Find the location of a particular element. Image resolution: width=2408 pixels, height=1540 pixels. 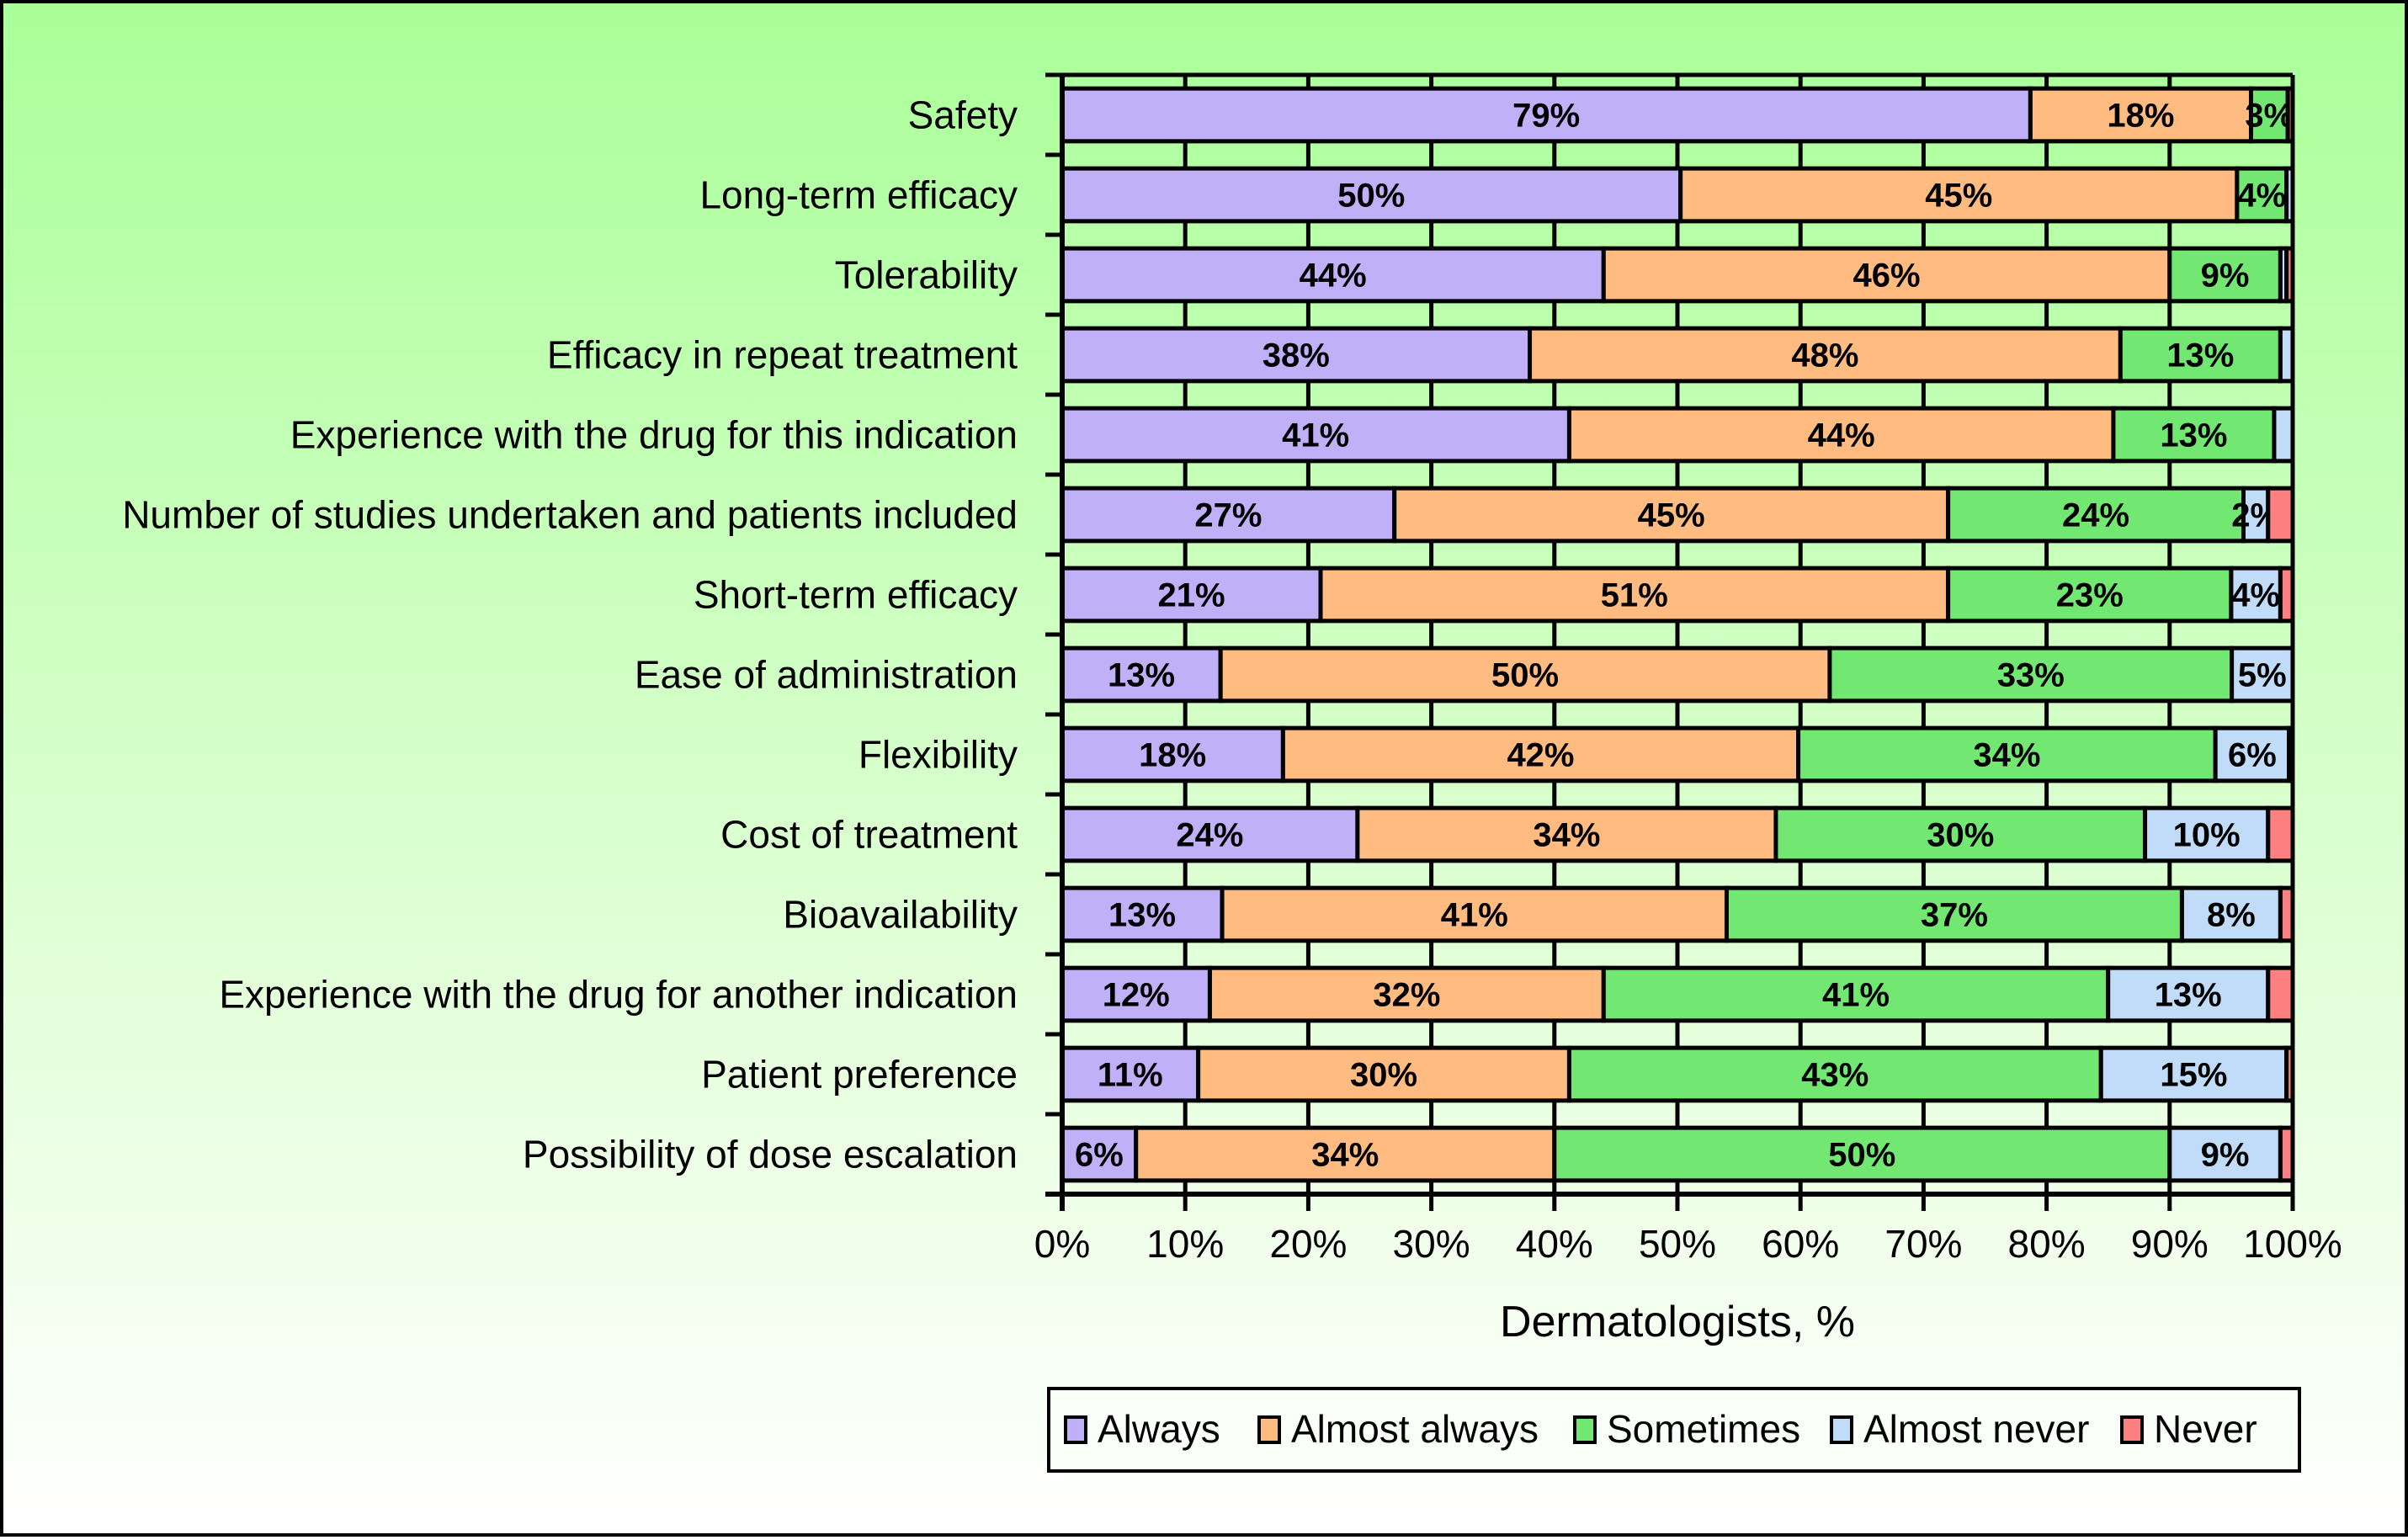

category-label: Flexibility is located at coordinates (938, 755).